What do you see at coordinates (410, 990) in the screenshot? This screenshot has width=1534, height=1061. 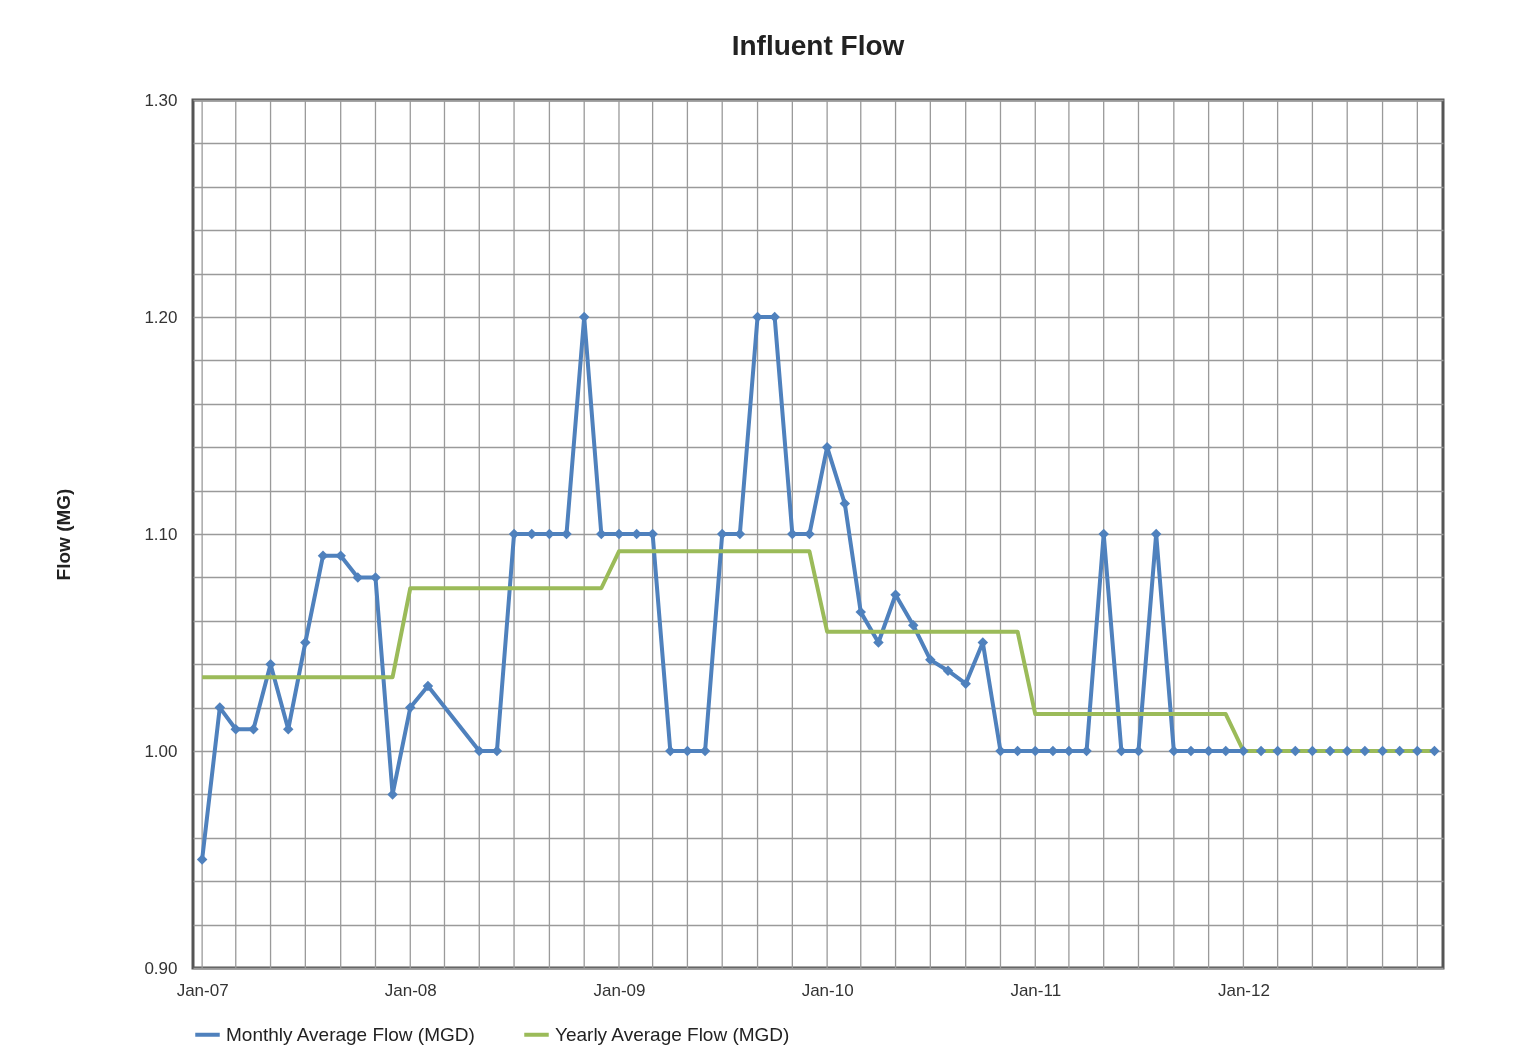 I see `x-tick-label: Jan-08` at bounding box center [410, 990].